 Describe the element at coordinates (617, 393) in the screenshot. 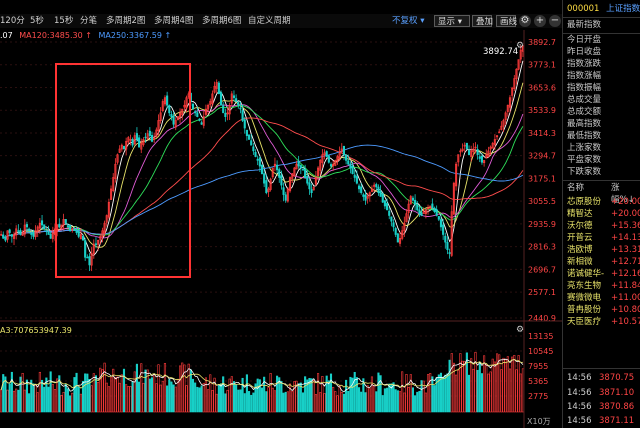

I see `tick-price-1: 3871.10` at that location.